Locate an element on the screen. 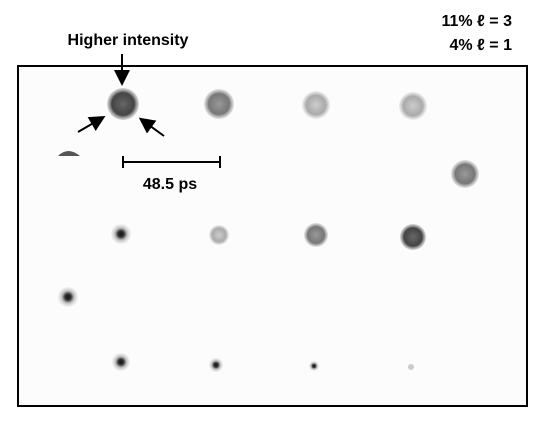 The height and width of the screenshot is (426, 557). scale-bar is located at coordinates (171, 162).